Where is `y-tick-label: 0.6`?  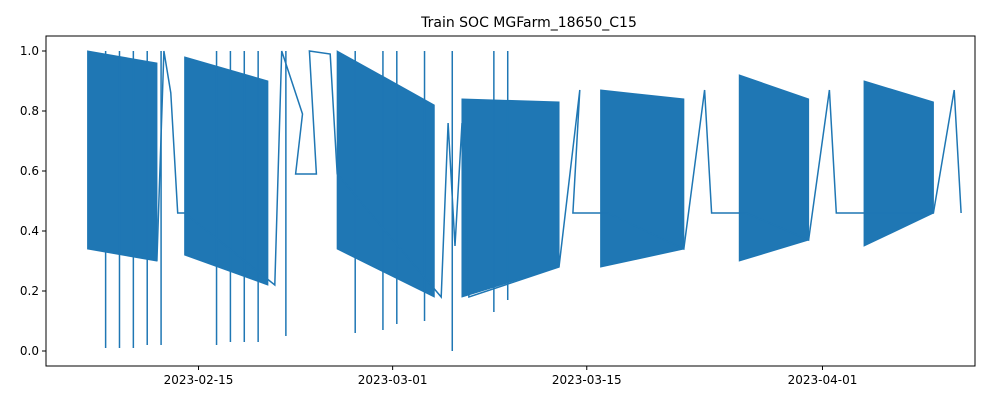 y-tick-label: 0.6 is located at coordinates (29, 171).